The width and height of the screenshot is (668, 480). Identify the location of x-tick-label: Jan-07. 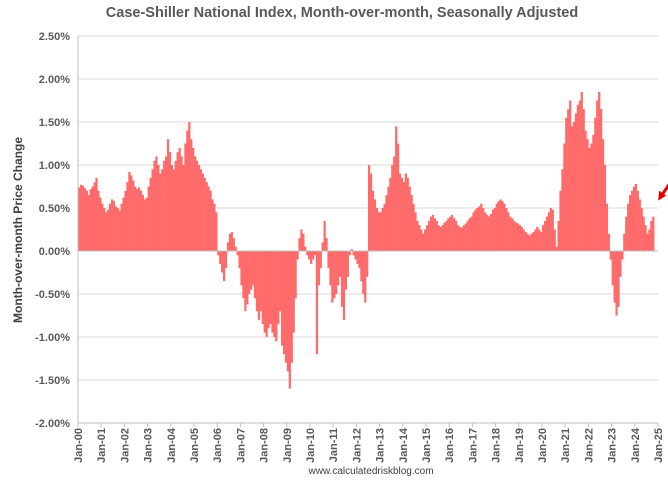
(241, 445).